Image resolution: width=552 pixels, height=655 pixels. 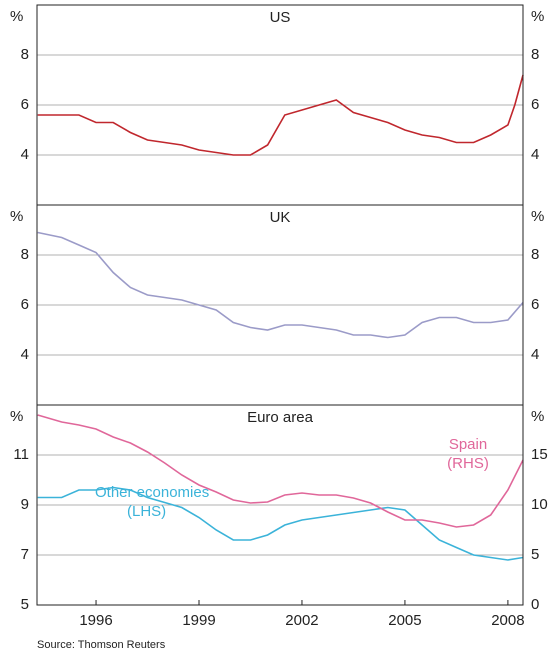 What do you see at coordinates (535, 604) in the screenshot?
I see `y2-tick-label: 0` at bounding box center [535, 604].